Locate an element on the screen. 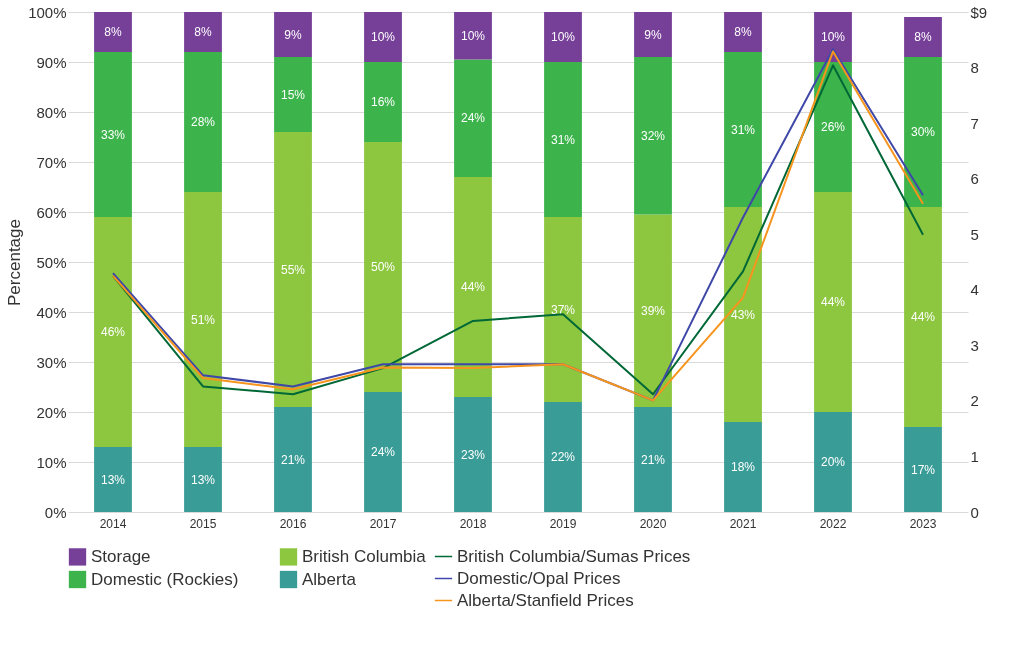 The width and height of the screenshot is (1028, 650). legend-label: Alberta/Stanfield Prices is located at coordinates (545, 600).